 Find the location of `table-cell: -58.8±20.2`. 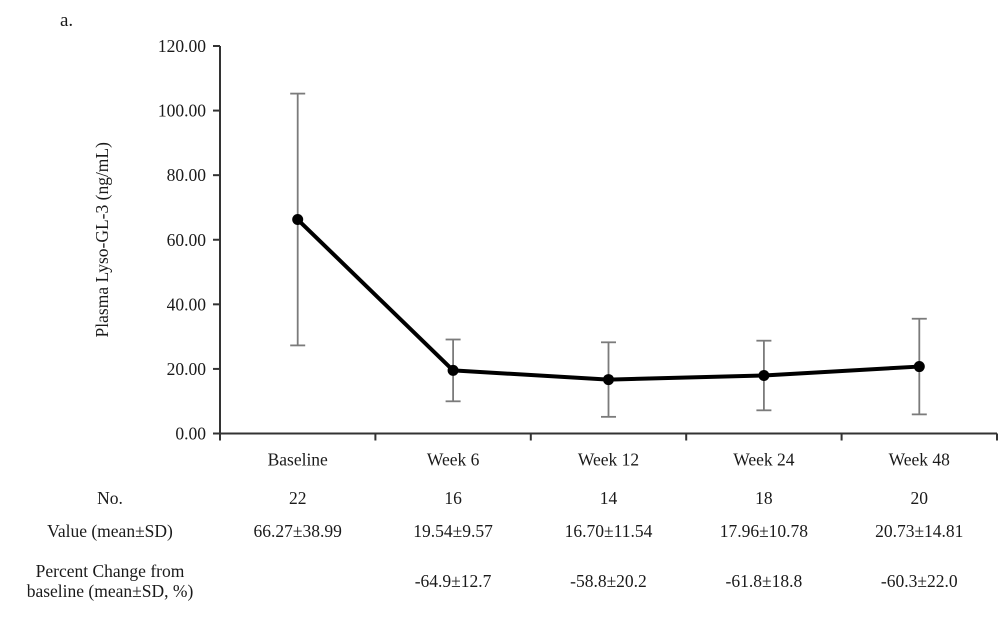

table-cell: -58.8±20.2 is located at coordinates (608, 580).